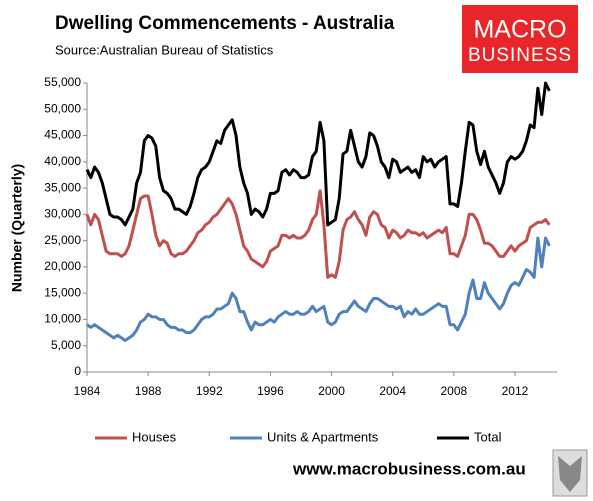 Image resolution: width=593 pixels, height=501 pixels. I want to click on chart-subtitle: Source:Australian Bureau of Statistics, so click(164, 49).